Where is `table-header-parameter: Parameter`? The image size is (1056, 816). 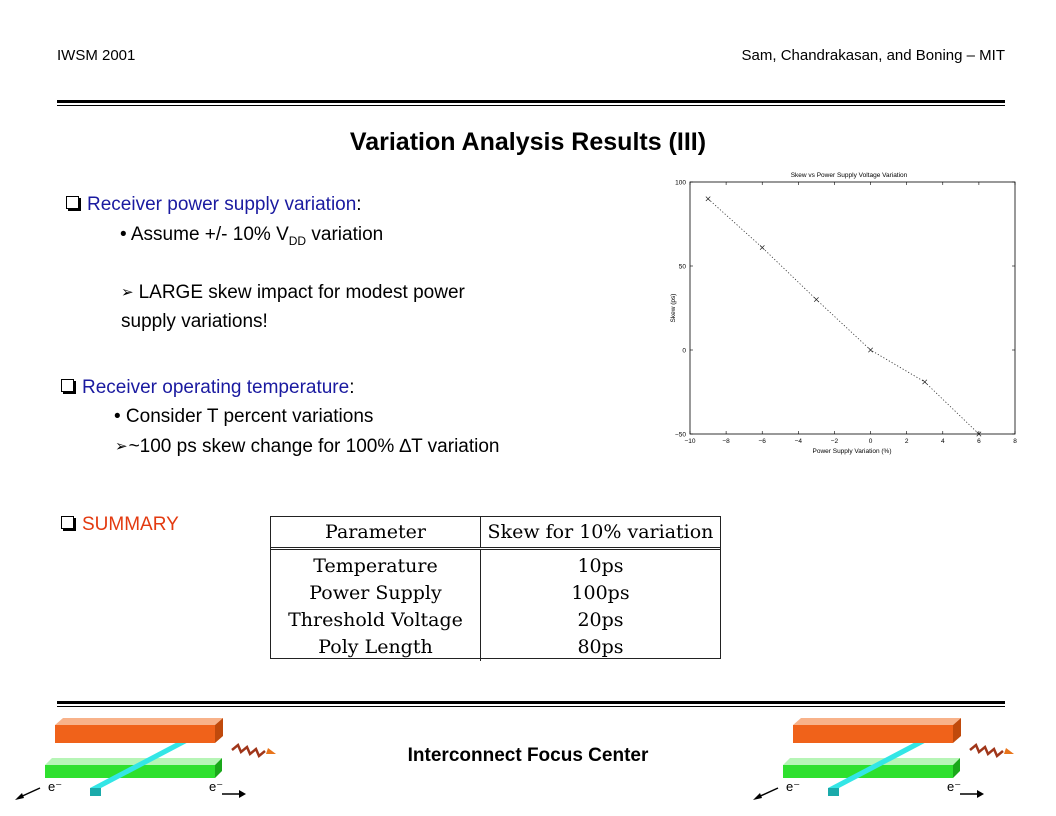
table-header-parameter: Parameter is located at coordinates (376, 533).